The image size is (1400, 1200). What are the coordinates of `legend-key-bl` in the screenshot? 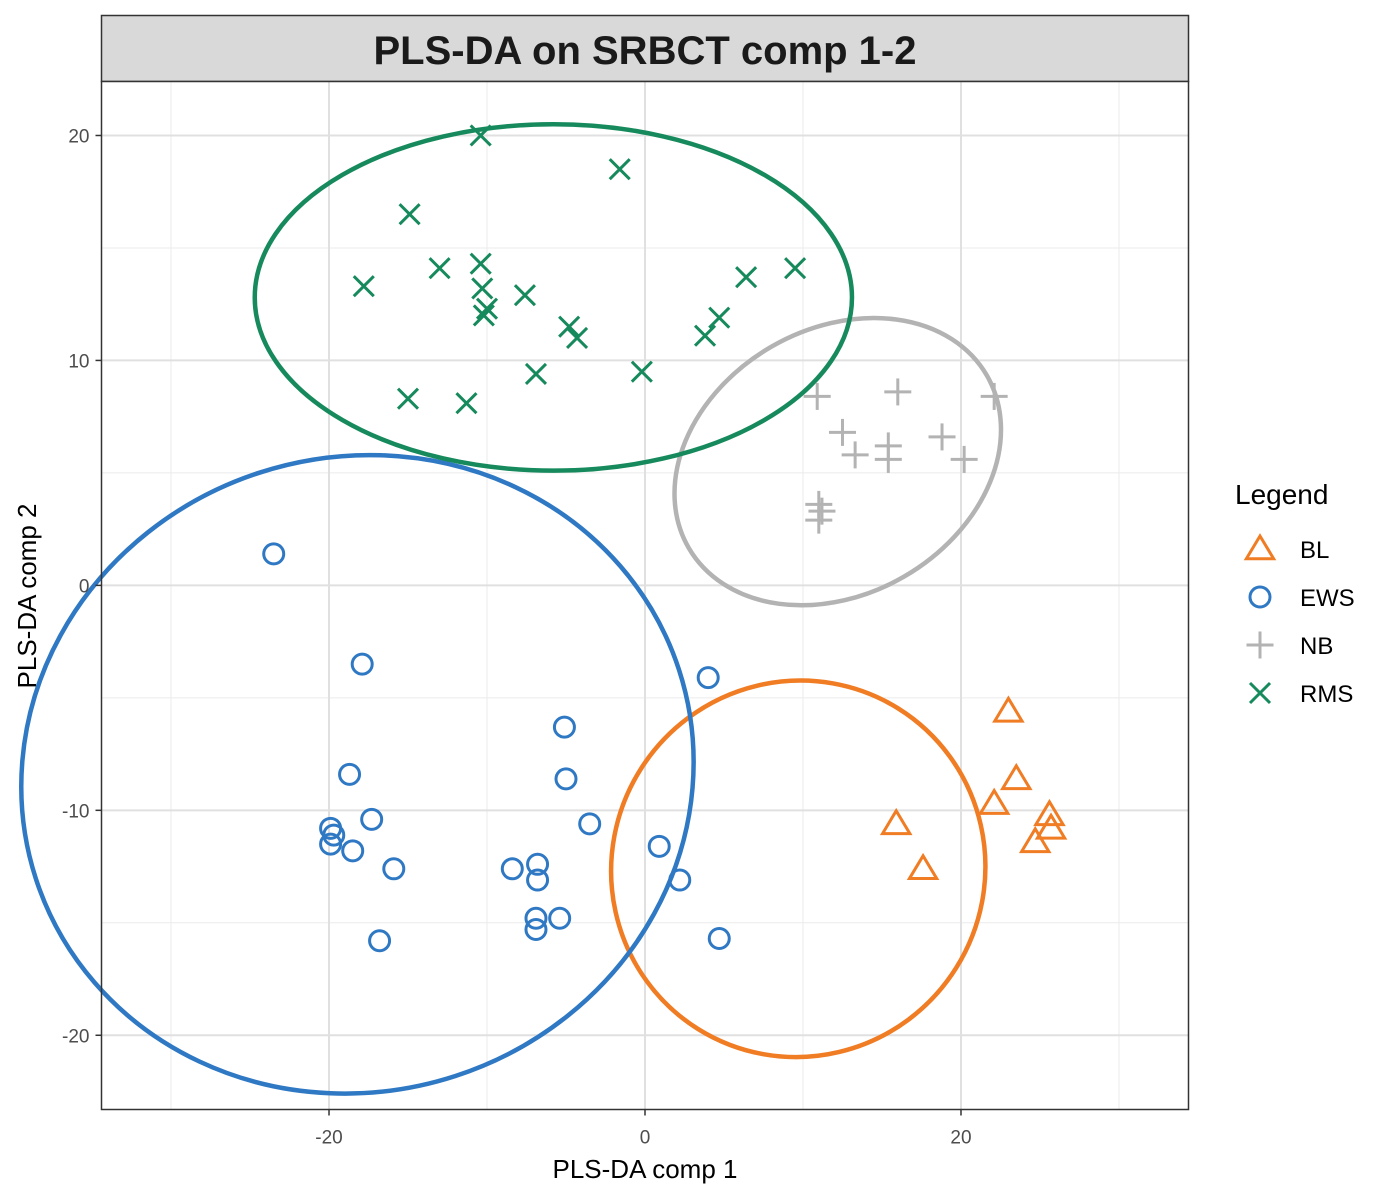 It's located at (1260, 547).